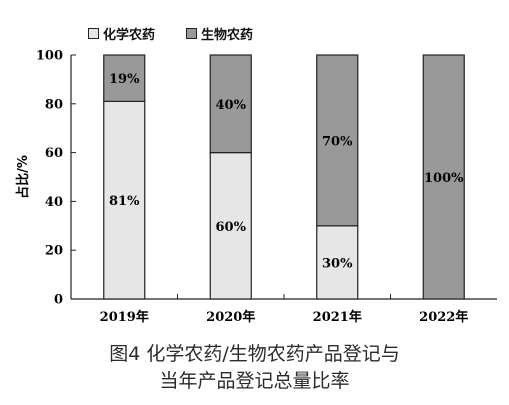 This screenshot has height=405, width=509. I want to click on data-label-0-2: 30%, so click(337, 263).